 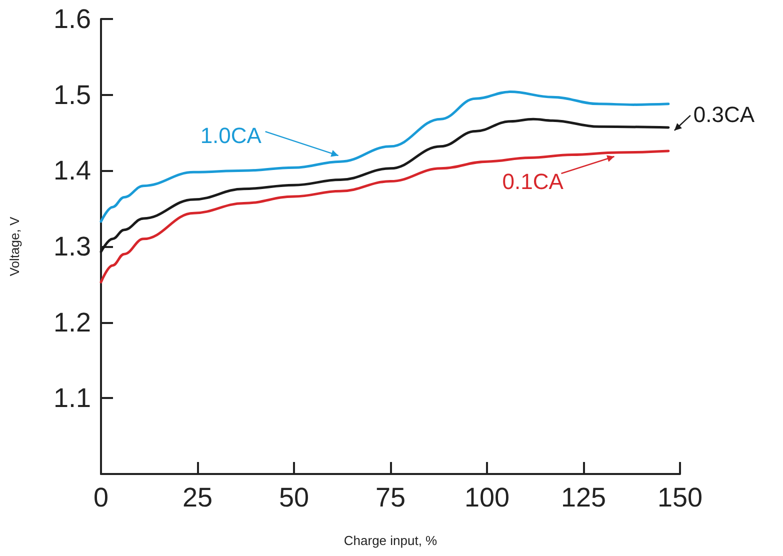 What do you see at coordinates (680, 497) in the screenshot?
I see `x-tick-label: 150` at bounding box center [680, 497].